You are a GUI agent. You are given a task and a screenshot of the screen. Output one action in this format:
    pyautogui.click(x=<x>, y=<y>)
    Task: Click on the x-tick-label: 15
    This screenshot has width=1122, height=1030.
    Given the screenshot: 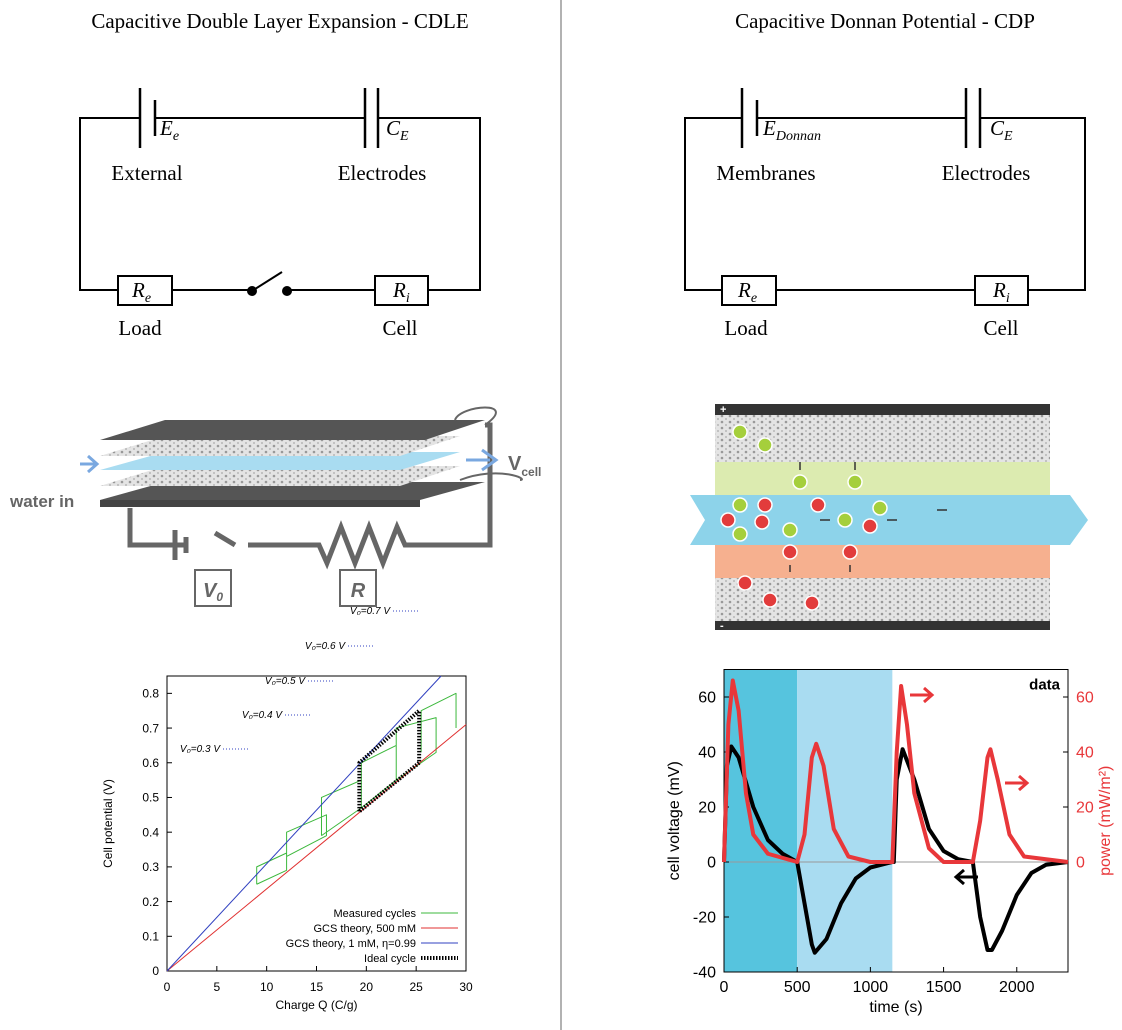 What is the action you would take?
    pyautogui.click(x=317, y=987)
    